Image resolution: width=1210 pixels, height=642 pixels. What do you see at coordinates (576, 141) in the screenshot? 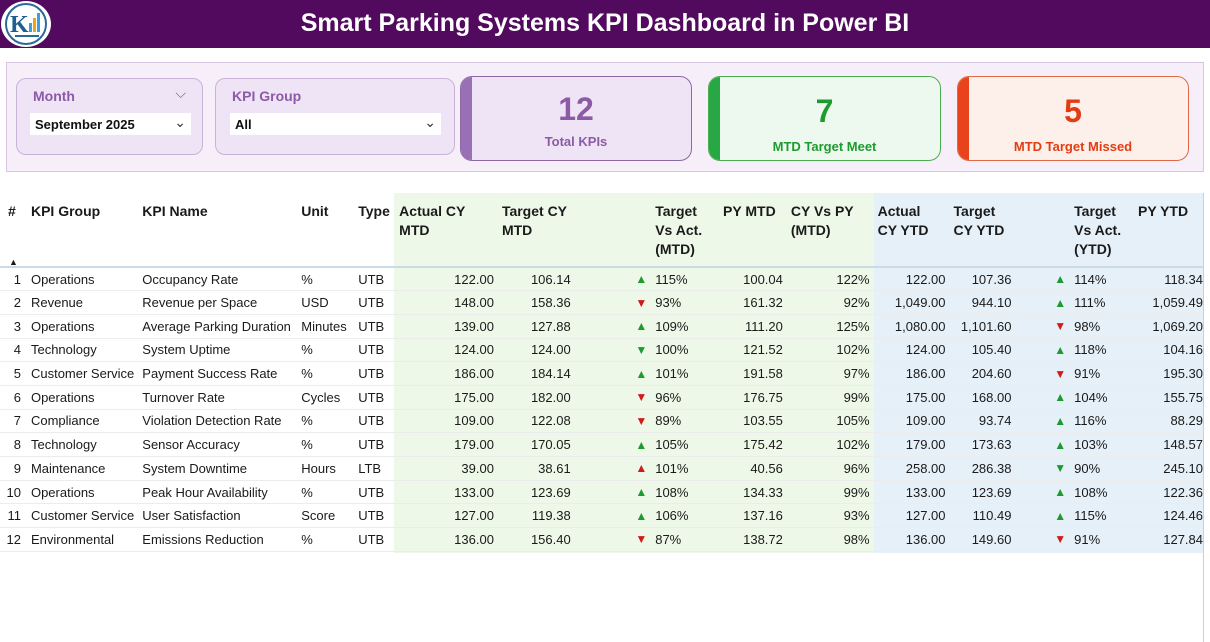
I see `total-kpis-label: Total KPIs` at bounding box center [576, 141].